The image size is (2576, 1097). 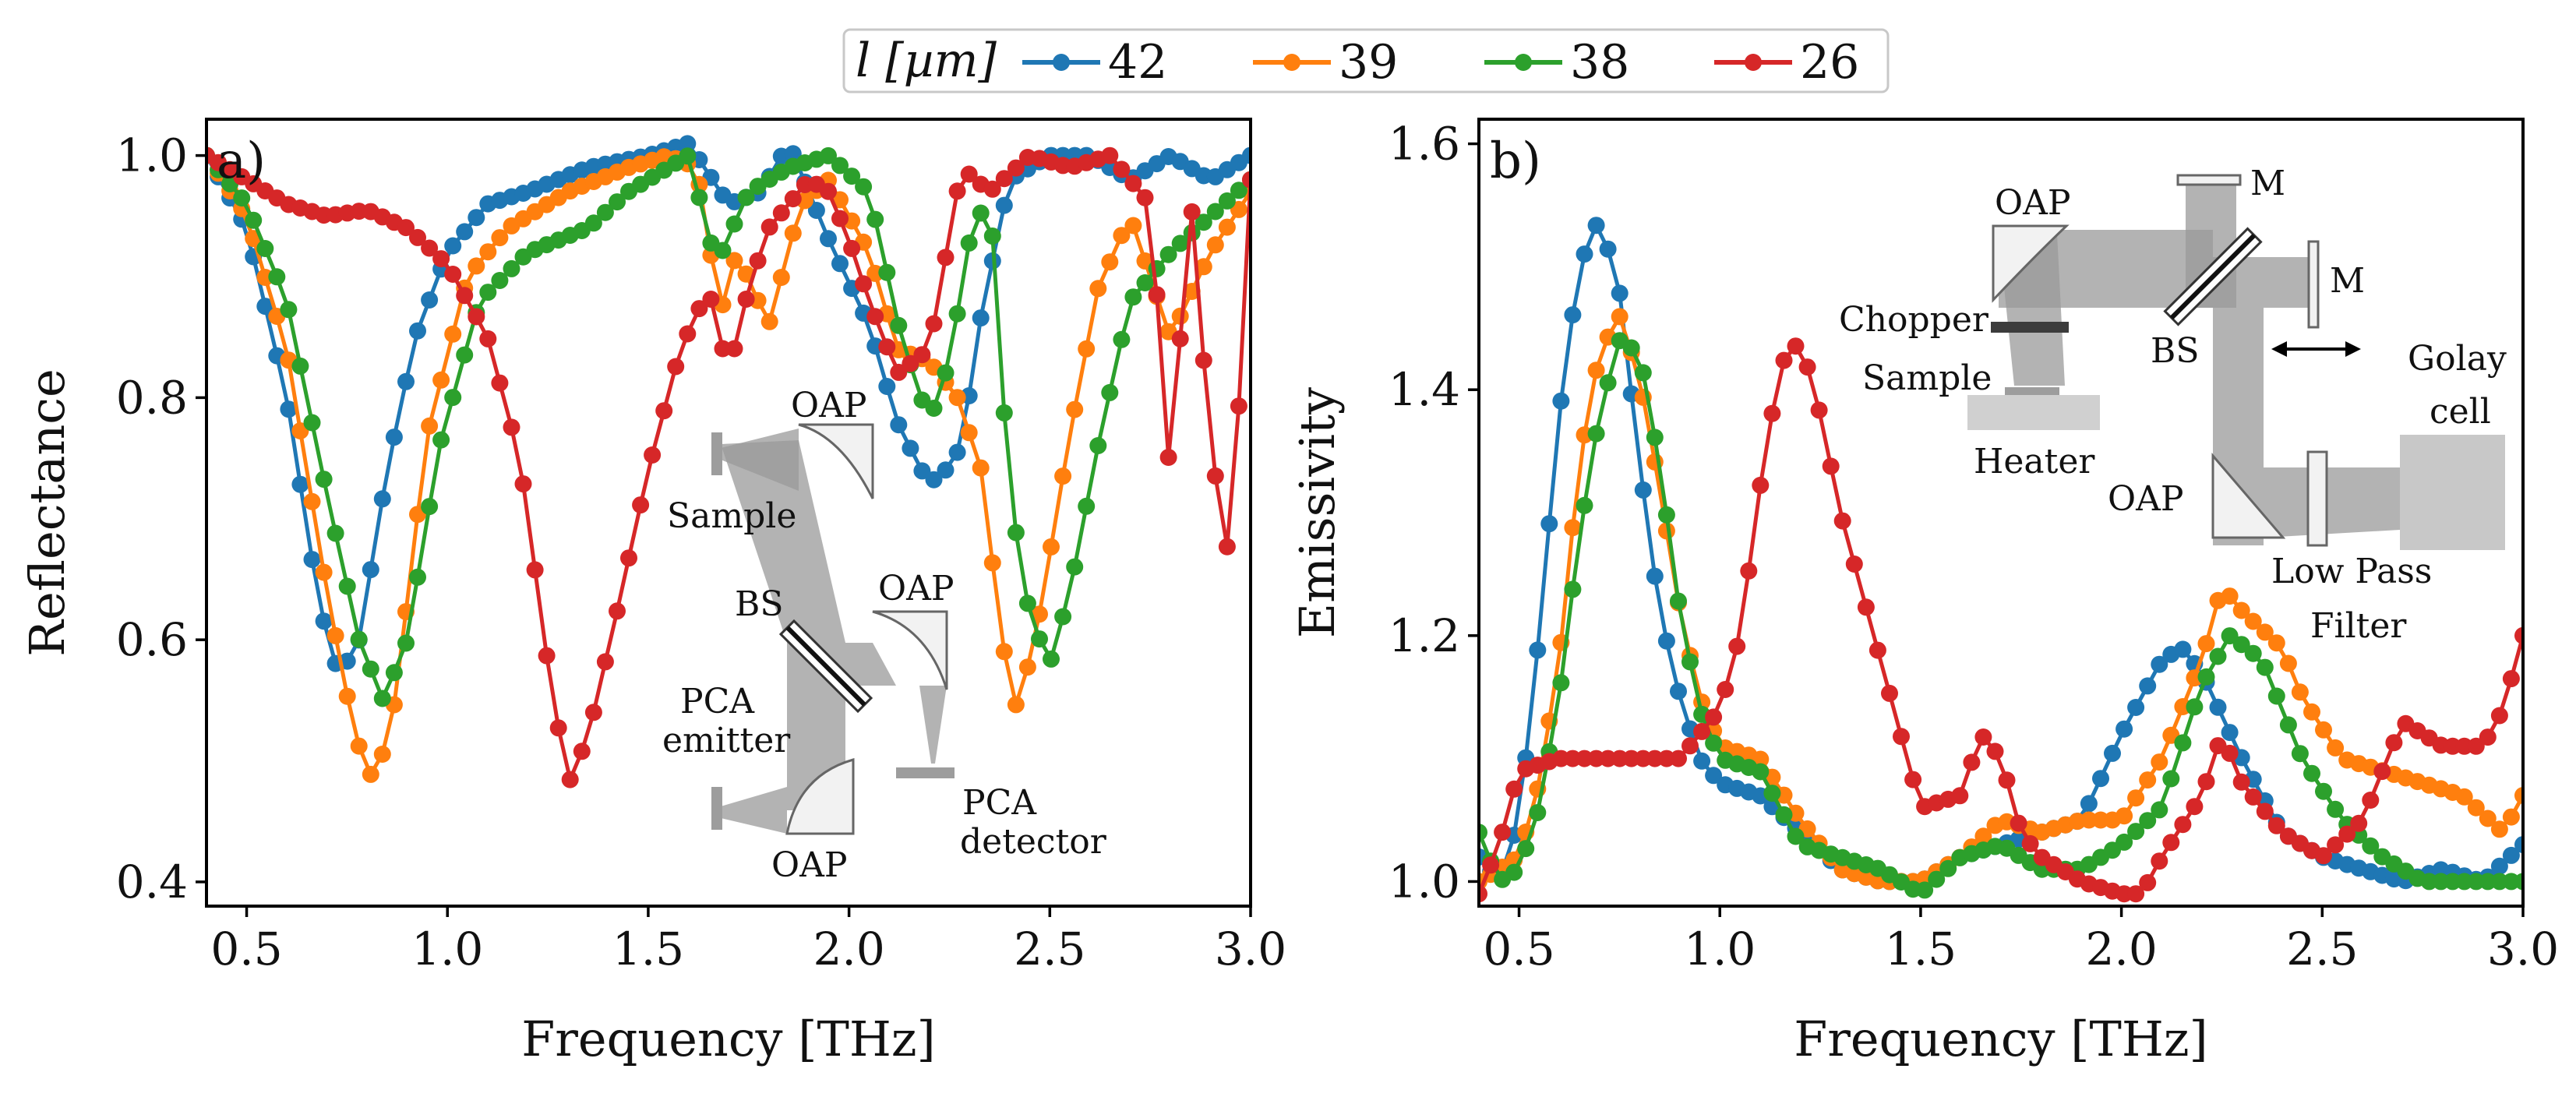 I want to click on panel-b-xtick-label-5: 3.0, so click(x=2523, y=948).